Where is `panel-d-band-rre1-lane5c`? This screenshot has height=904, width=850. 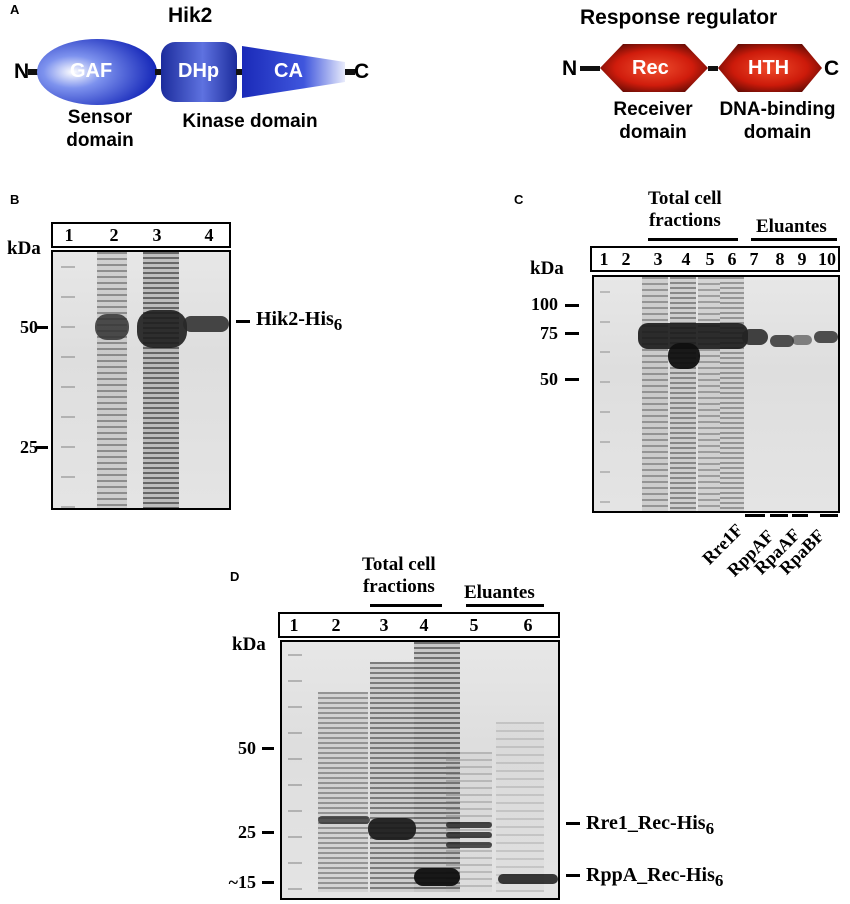
panel-d-band-rre1-lane5c is located at coordinates (469, 845).